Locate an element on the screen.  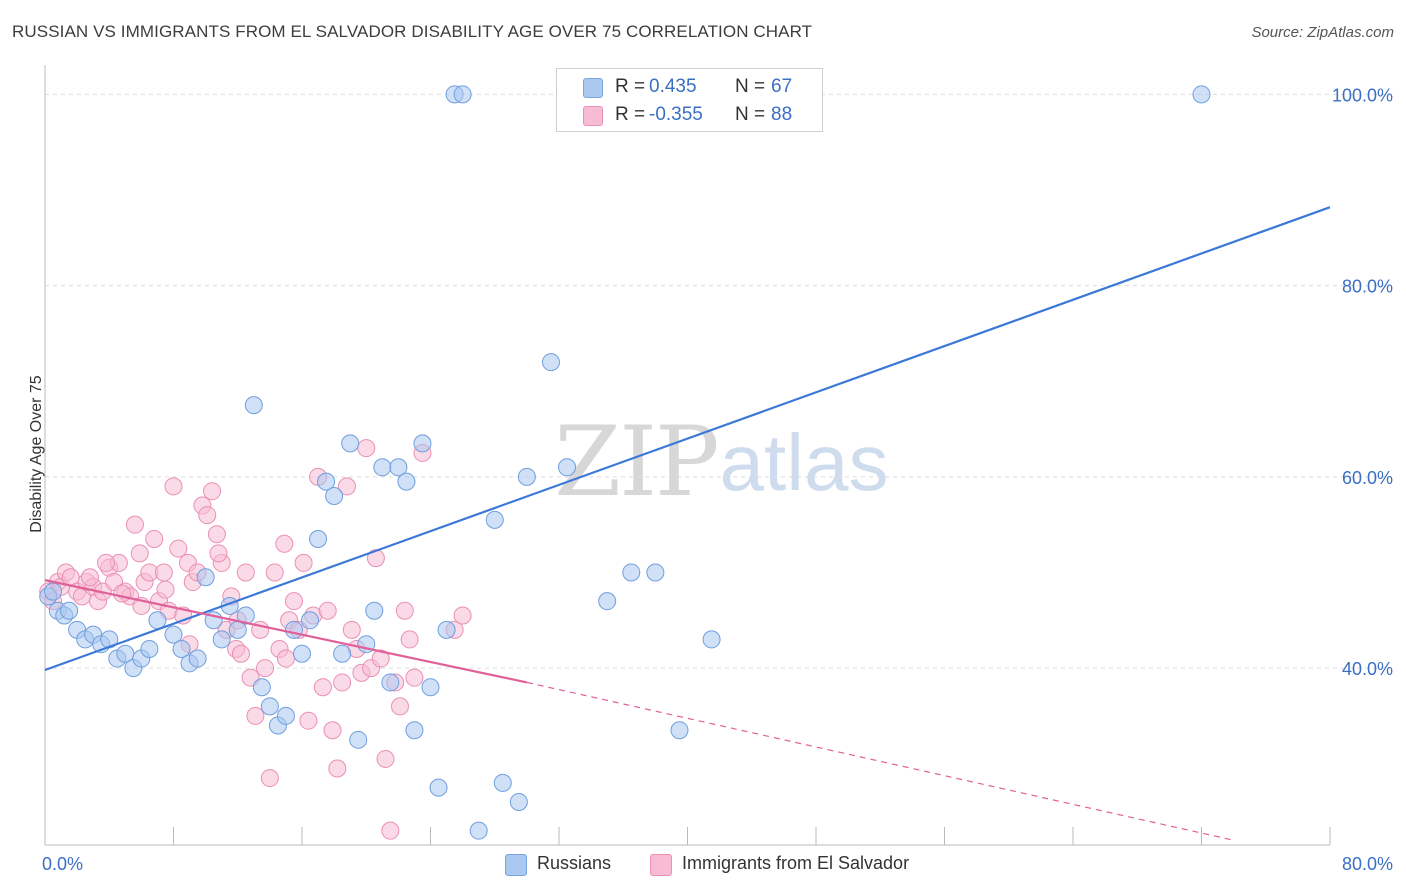
correlation-legend: R = 0.435 N = 67 R = -0.355 N = 88 is located at coordinates (689, 100).